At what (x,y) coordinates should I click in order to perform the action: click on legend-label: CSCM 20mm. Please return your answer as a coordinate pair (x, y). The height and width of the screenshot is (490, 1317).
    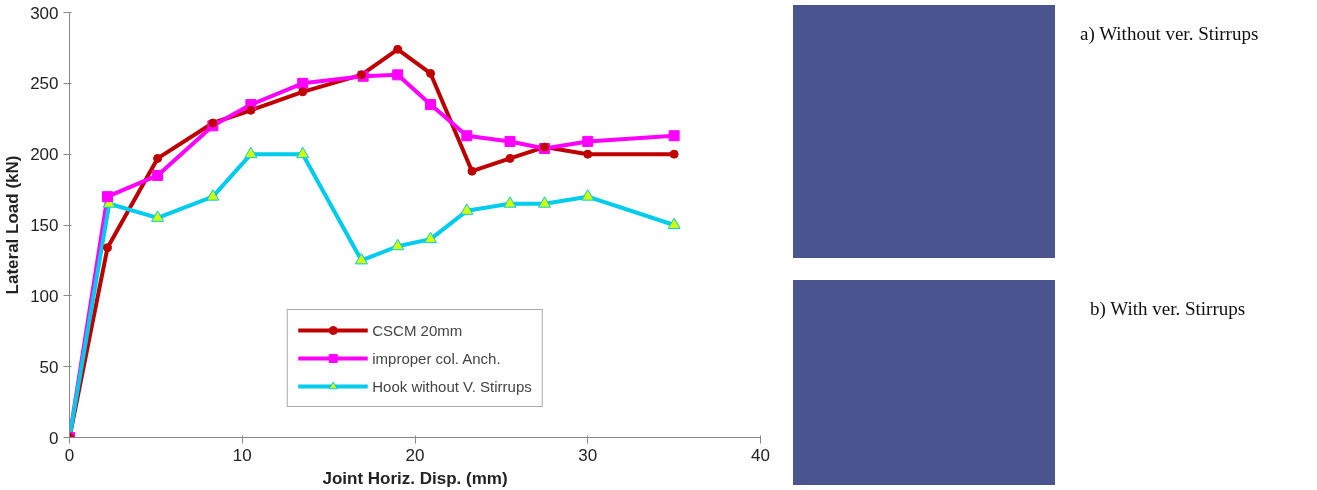
    Looking at the image, I should click on (417, 330).